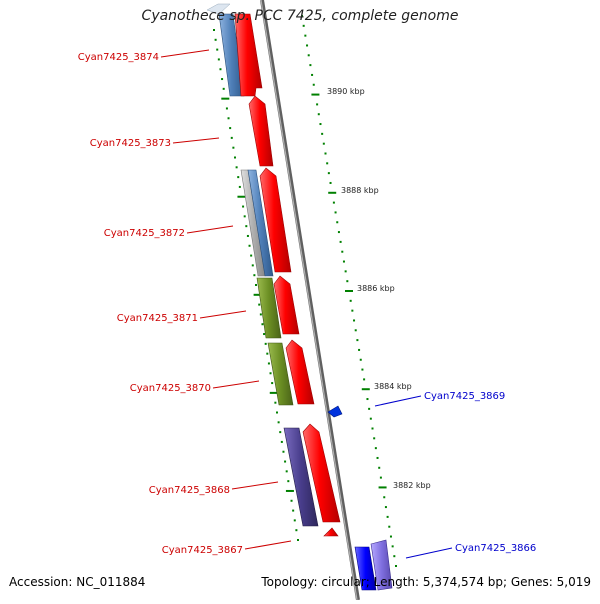 The width and height of the screenshot is (600, 604). Describe the element at coordinates (464, 396) in the screenshot. I see `gene-label-3869: Cyan7425_3869` at that location.